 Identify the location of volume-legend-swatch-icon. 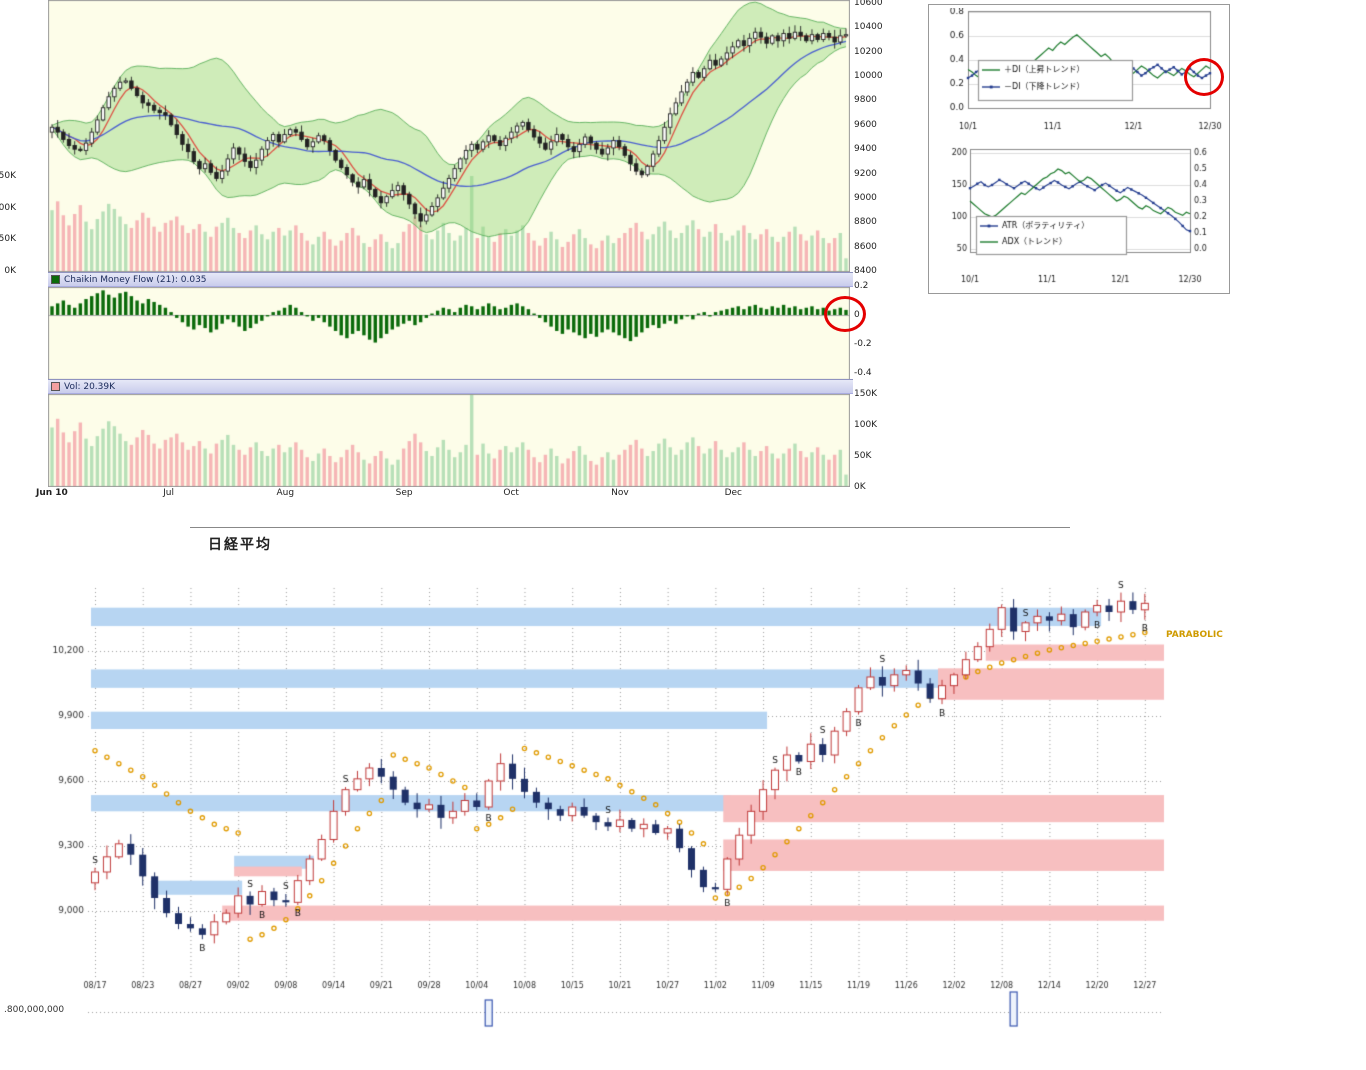
(55, 386).